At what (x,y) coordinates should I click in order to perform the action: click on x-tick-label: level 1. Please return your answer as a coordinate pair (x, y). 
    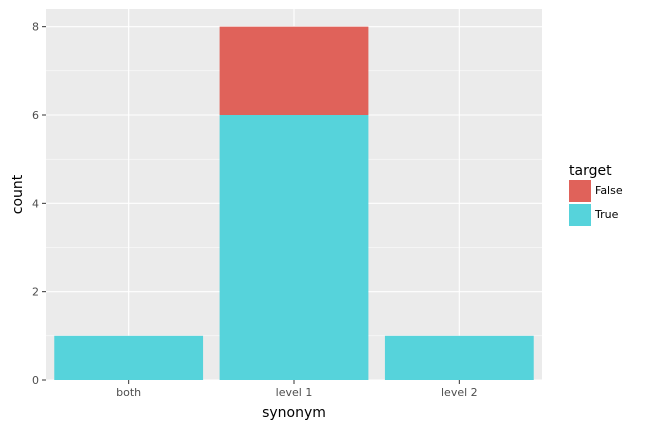
    Looking at the image, I should click on (294, 392).